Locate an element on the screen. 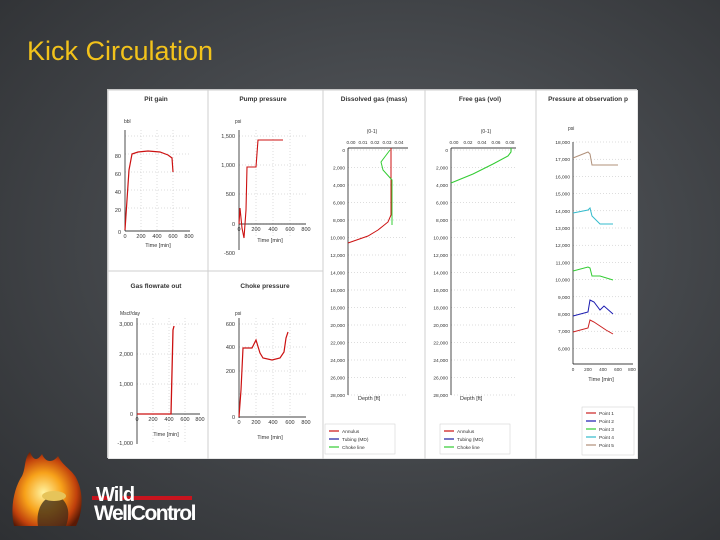  dissolved-gas-ytick-0: 0 is located at coordinates (343, 151).